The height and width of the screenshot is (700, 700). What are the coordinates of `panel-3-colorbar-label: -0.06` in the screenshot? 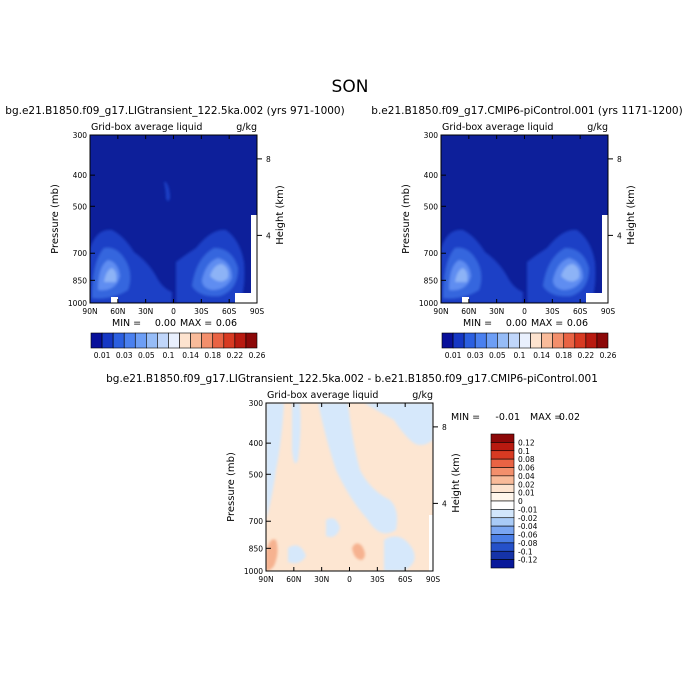 It's located at (528, 535).